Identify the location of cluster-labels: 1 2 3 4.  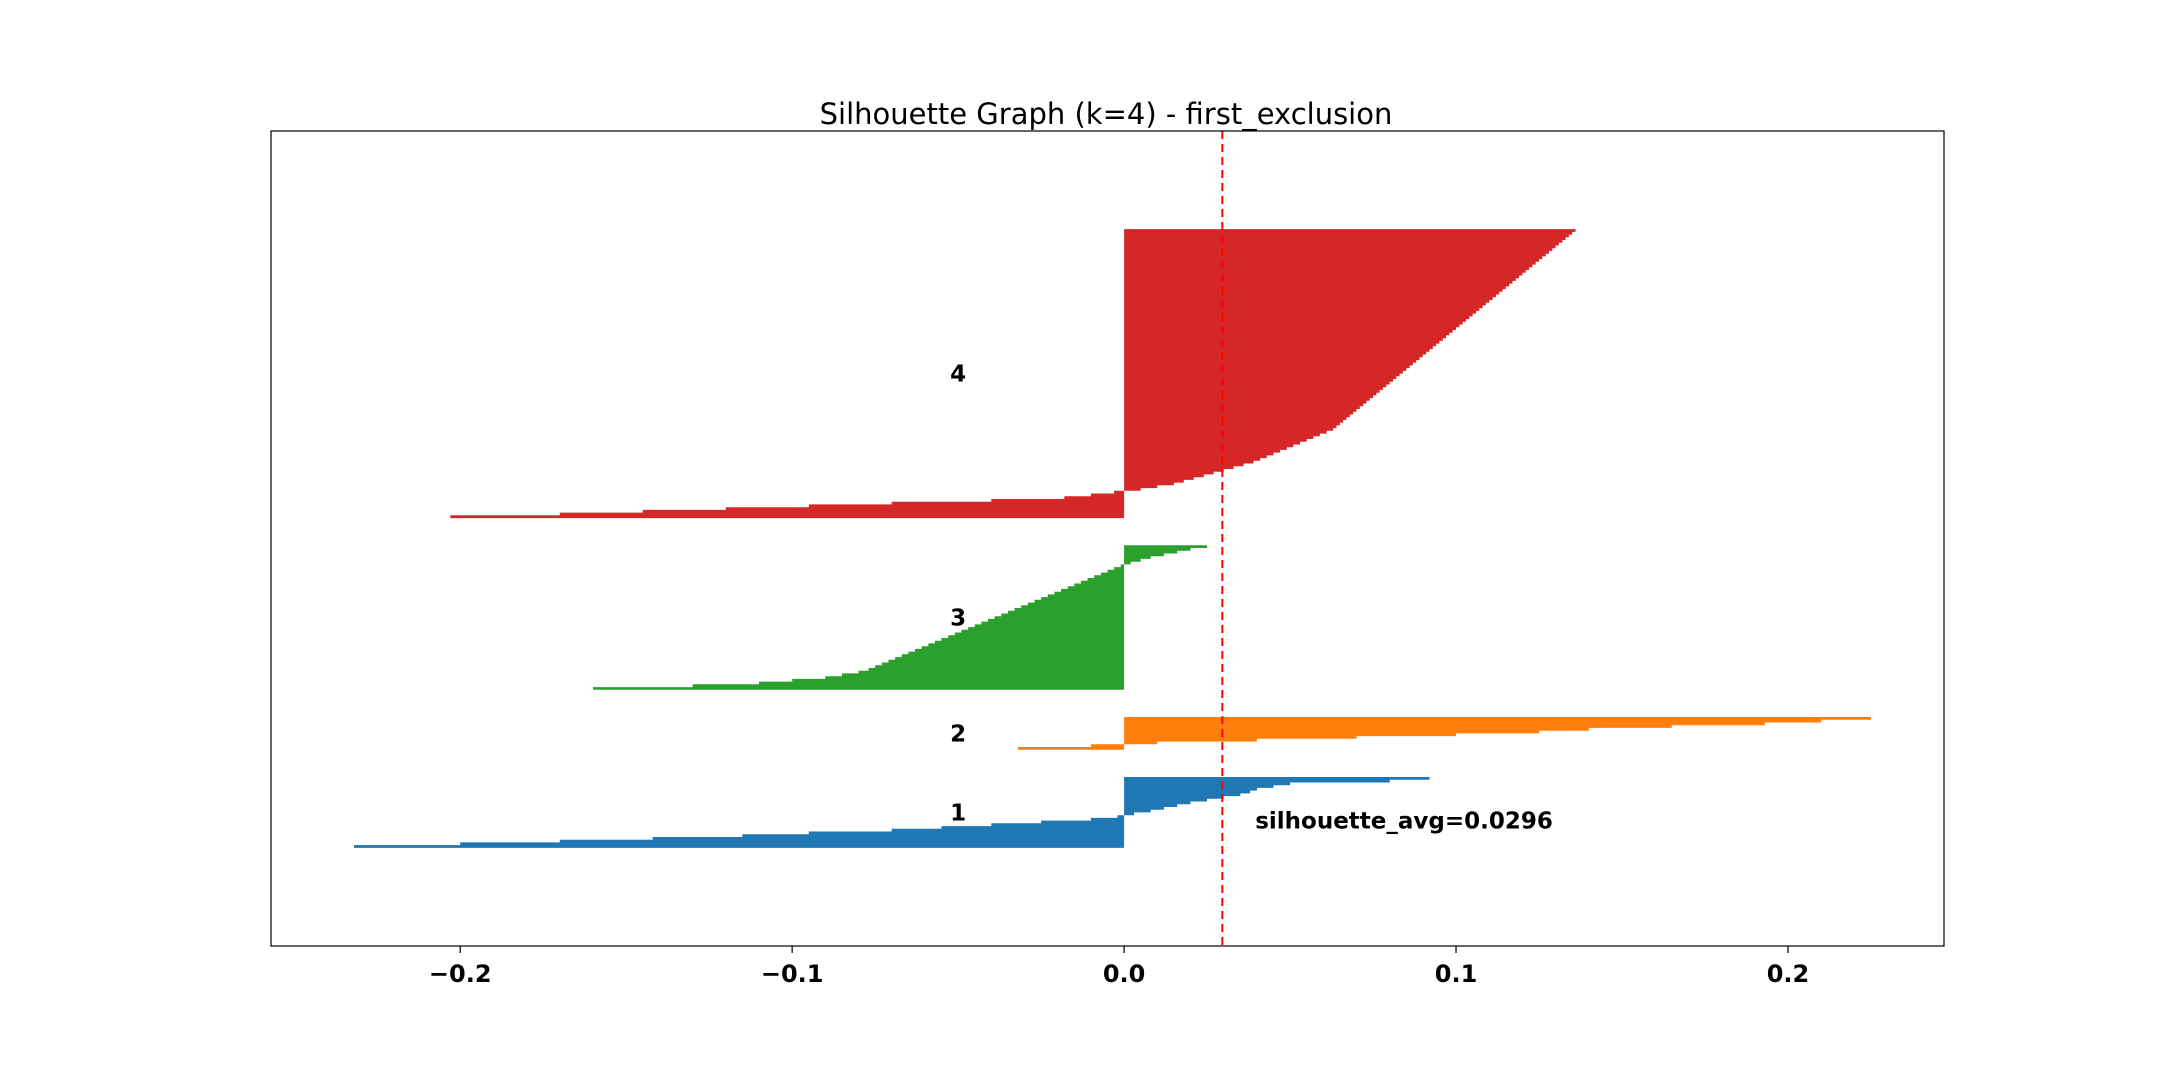
(958, 594).